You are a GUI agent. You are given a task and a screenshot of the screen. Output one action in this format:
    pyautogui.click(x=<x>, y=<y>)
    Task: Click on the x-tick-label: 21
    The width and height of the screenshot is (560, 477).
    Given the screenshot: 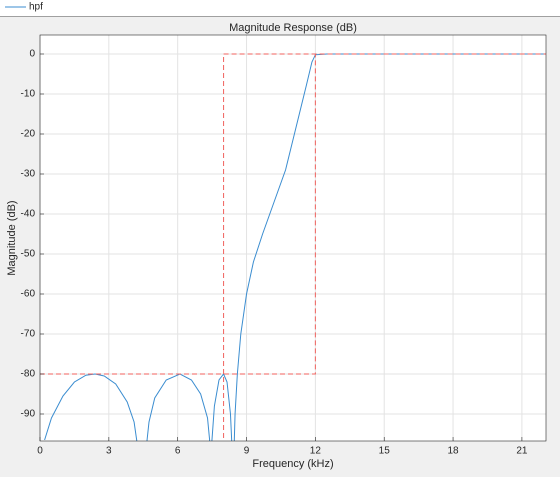 What is the action you would take?
    pyautogui.click(x=522, y=451)
    